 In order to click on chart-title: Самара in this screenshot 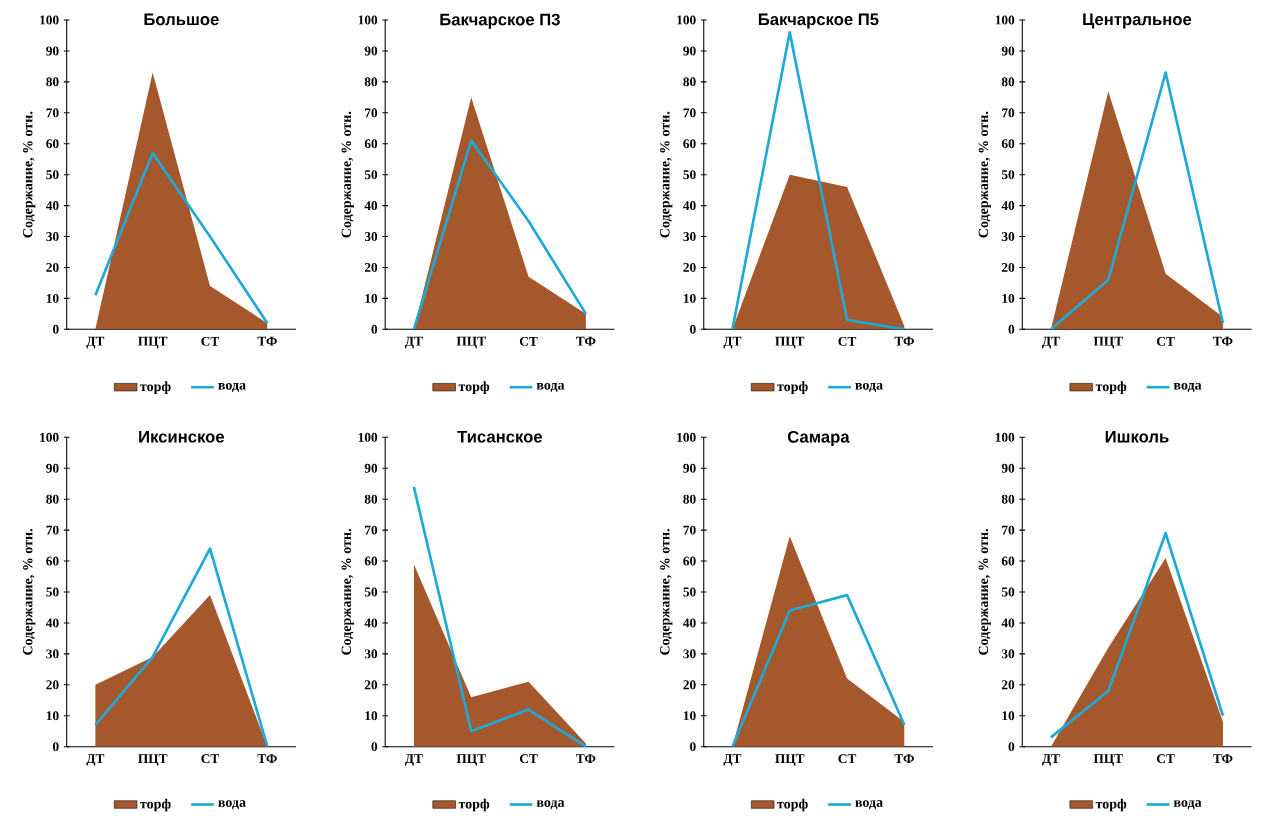, I will do `click(818, 438)`.